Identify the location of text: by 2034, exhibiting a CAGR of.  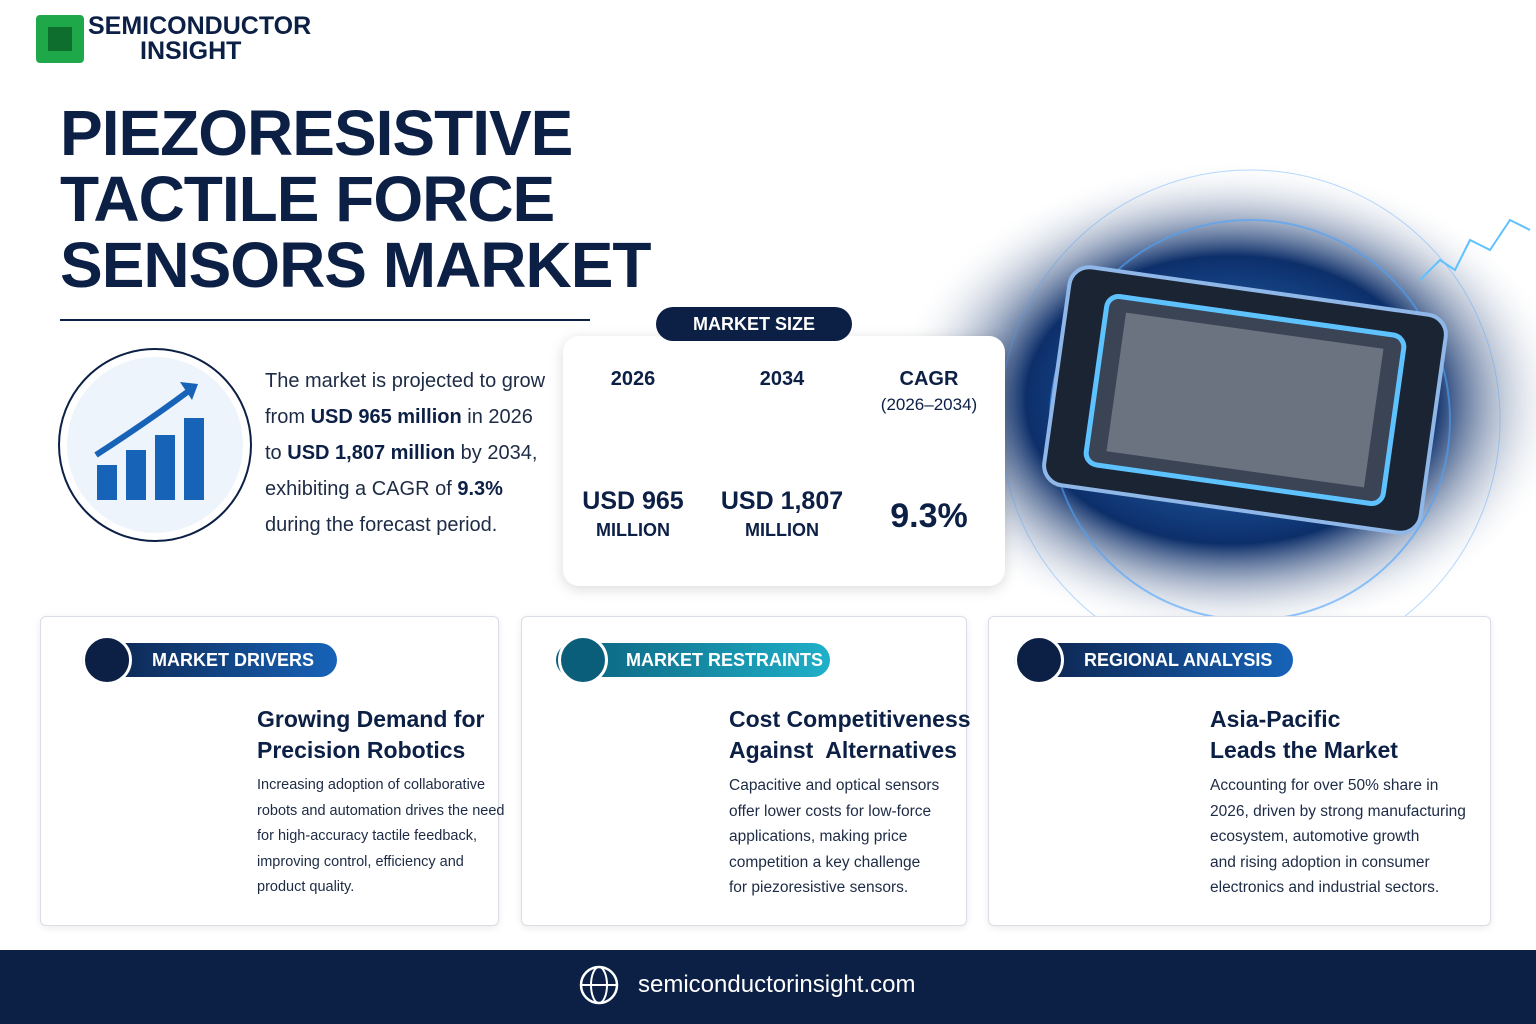
(401, 471).